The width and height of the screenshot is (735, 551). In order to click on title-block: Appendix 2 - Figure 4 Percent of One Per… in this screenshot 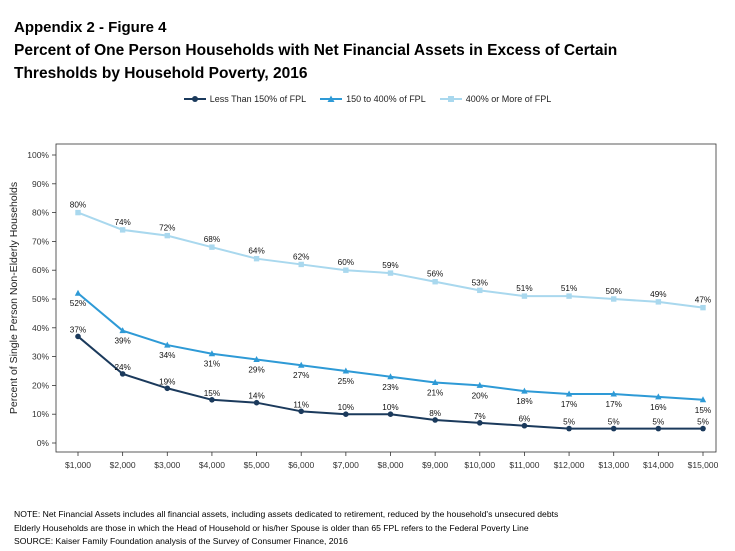, I will do `click(364, 50)`.